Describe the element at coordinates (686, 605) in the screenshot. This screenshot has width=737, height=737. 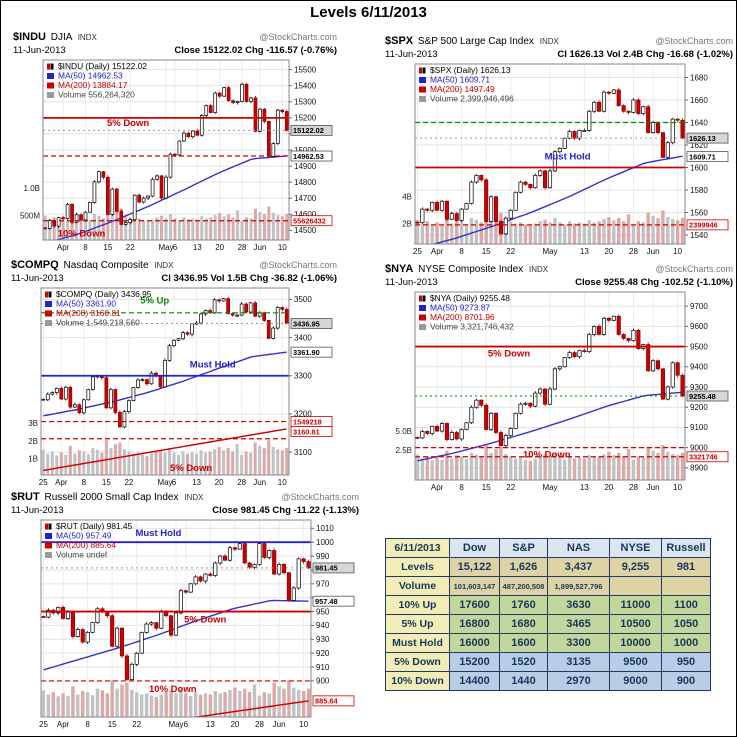
I see `level-value: 1100` at that location.